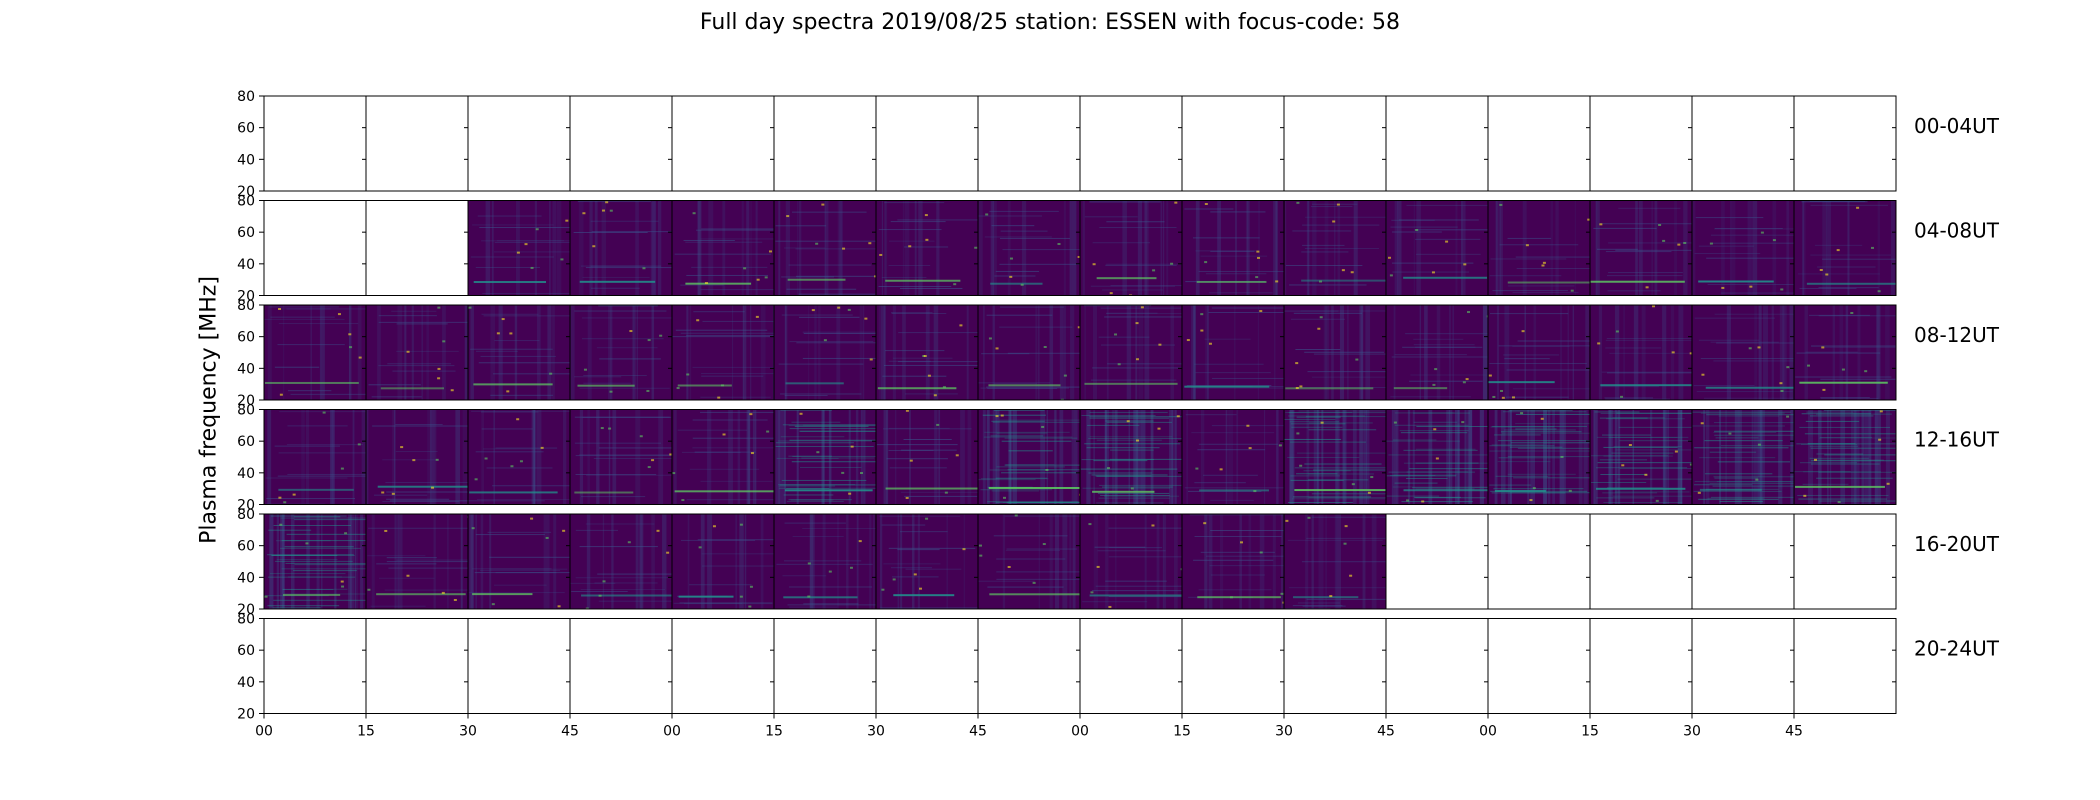  What do you see at coordinates (1233, 457) in the screenshot?
I see `spectrum-background` at bounding box center [1233, 457].